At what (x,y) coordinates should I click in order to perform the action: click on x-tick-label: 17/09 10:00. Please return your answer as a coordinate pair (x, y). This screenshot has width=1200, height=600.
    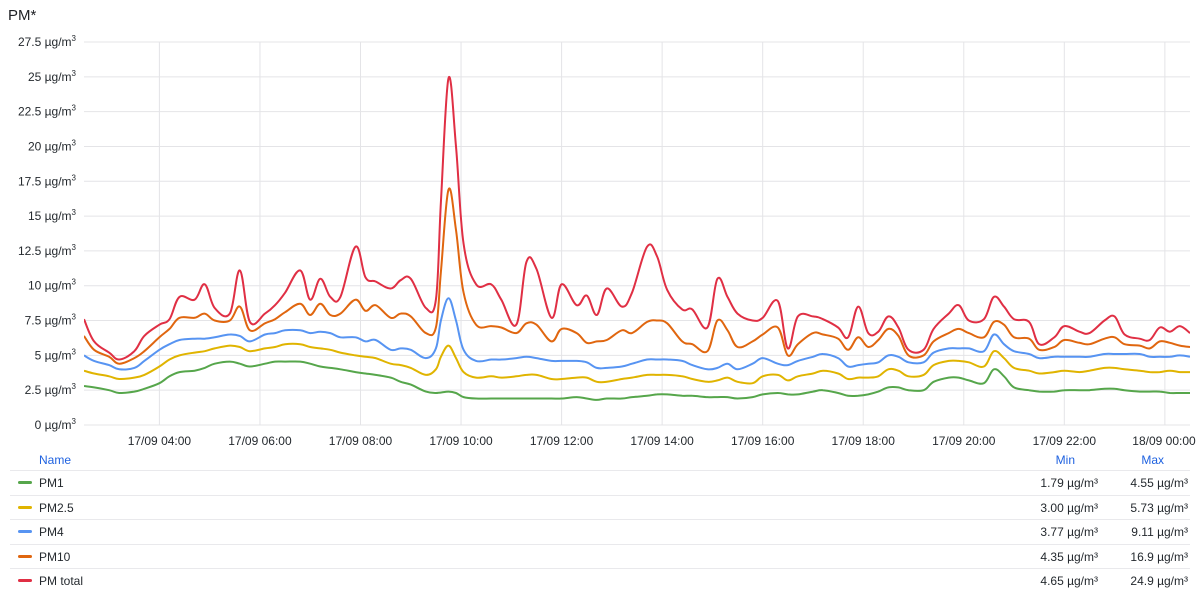
    Looking at the image, I should click on (461, 441).